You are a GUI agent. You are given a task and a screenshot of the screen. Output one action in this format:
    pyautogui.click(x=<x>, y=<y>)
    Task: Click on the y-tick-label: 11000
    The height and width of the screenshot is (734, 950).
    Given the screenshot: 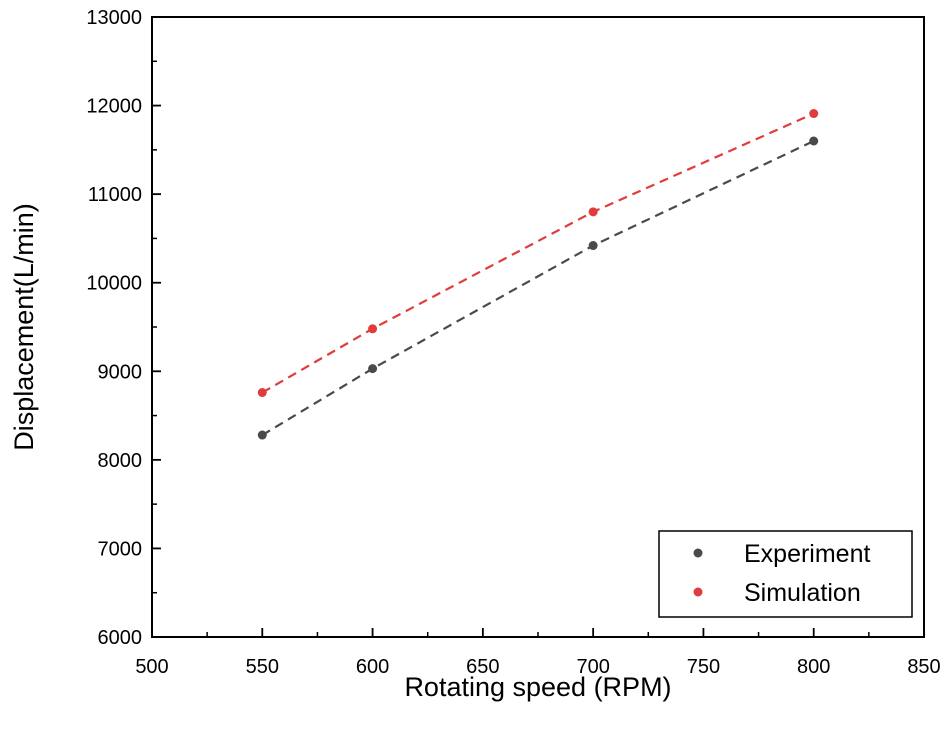 What is the action you would take?
    pyautogui.click(x=115, y=195)
    